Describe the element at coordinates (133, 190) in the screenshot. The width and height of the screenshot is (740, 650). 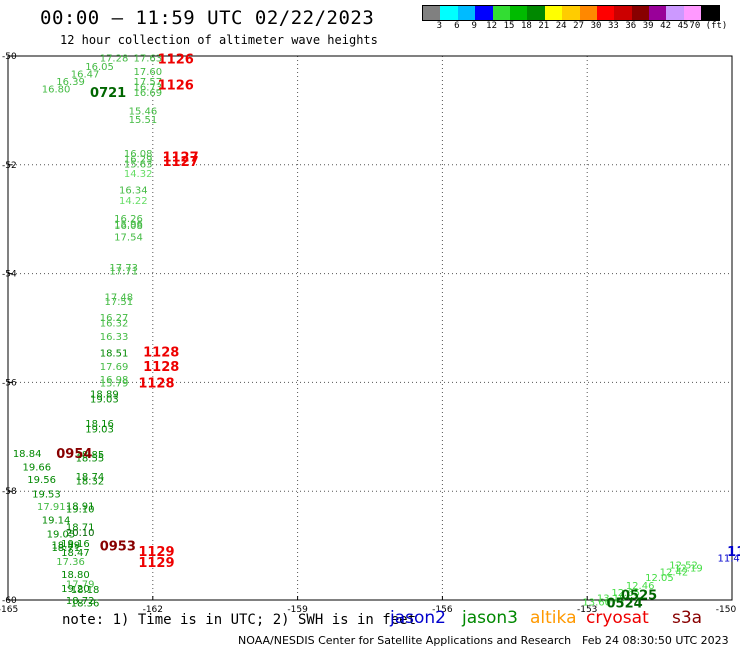
I see `wave-height-value: 16.34` at that location.